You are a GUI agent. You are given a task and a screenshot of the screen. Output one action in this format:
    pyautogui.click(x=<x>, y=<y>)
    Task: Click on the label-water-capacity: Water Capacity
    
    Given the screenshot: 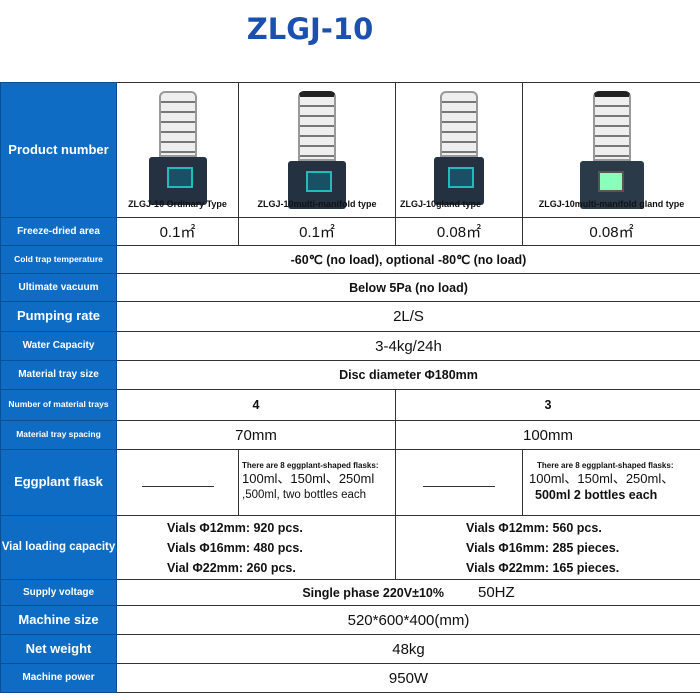 What is the action you would take?
    pyautogui.click(x=58, y=346)
    